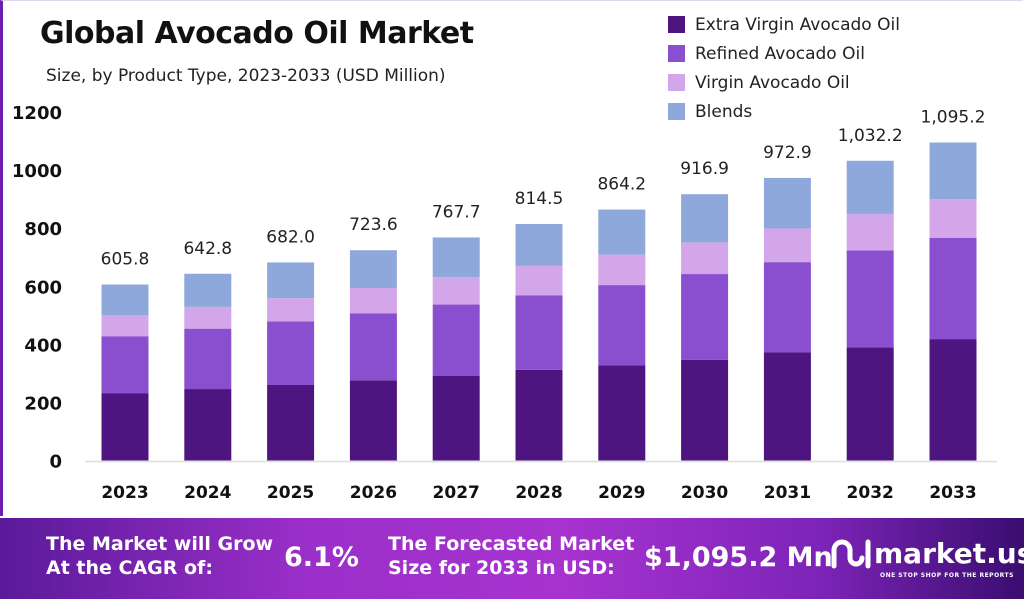 The image size is (1024, 599). I want to click on y-tick-label: 0, so click(55, 462).